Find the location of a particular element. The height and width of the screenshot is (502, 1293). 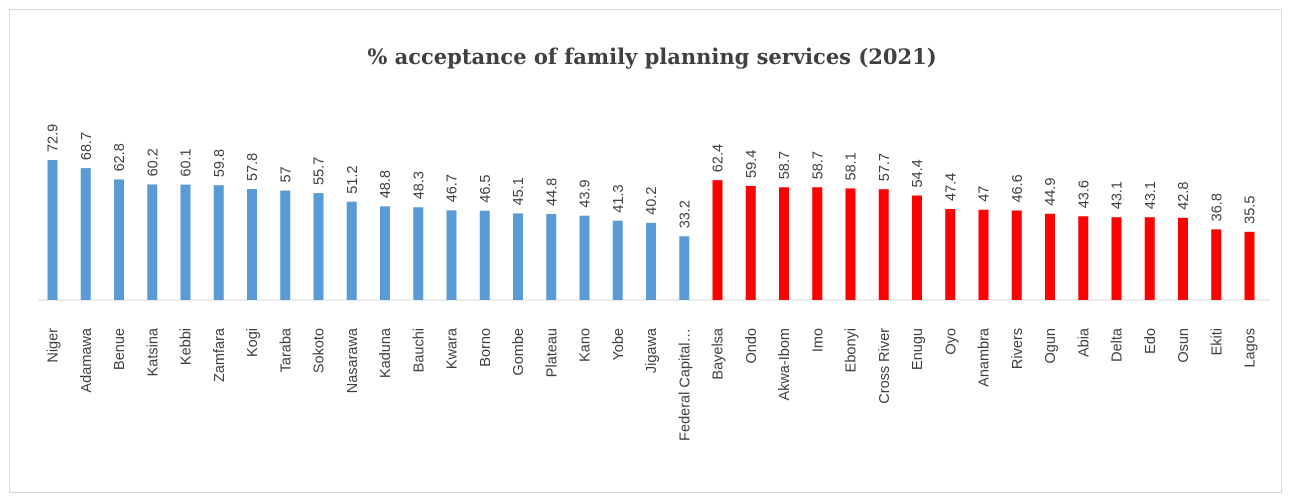

value-label-32: 43.1 is located at coordinates (1118, 195).